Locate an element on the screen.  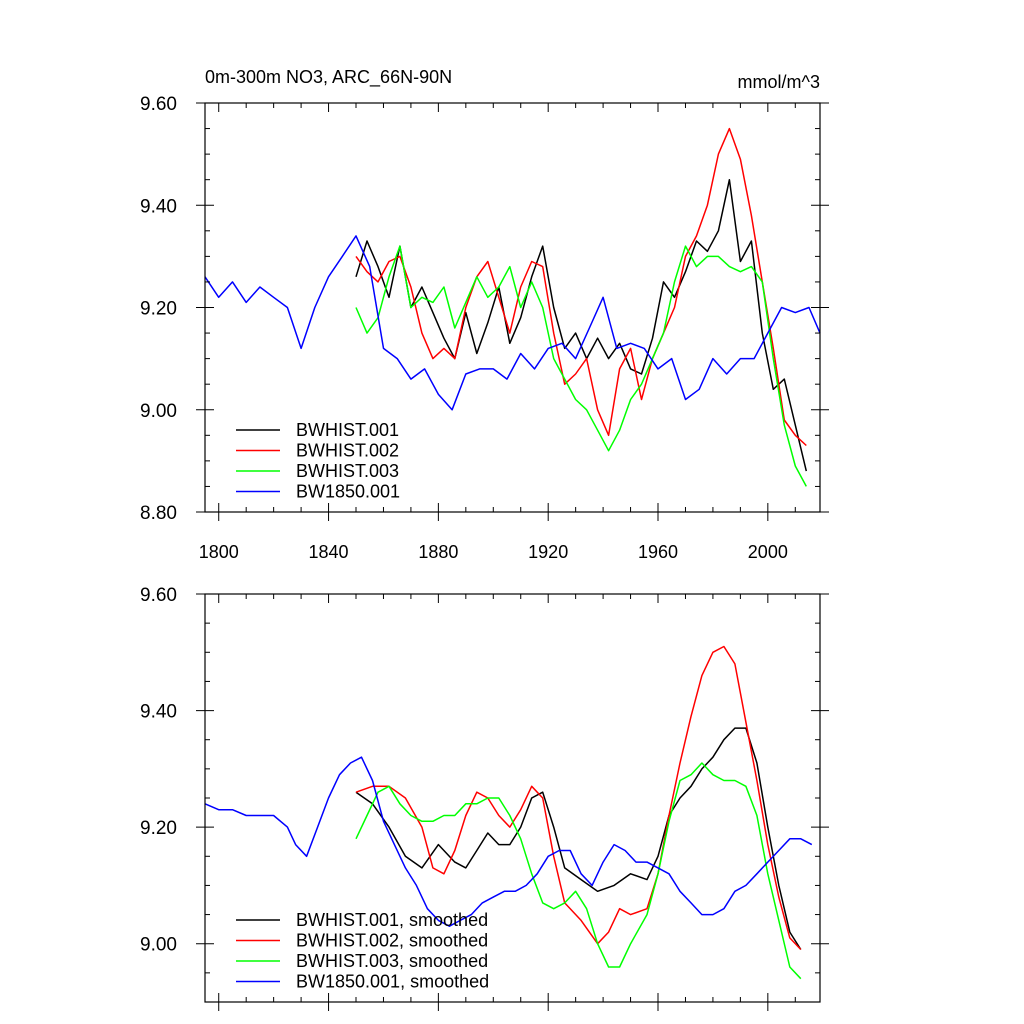
y-tick-label-1-3: 9.60 is located at coordinates (158, 595).